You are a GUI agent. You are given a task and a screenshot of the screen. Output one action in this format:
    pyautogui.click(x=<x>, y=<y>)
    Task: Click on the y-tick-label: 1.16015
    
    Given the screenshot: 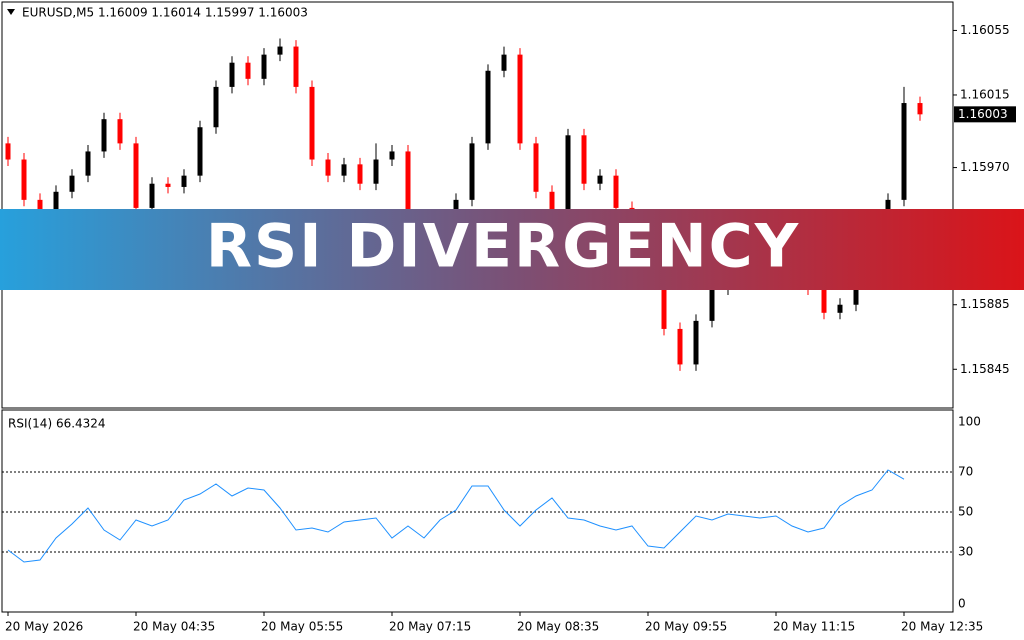 What is the action you would take?
    pyautogui.click(x=985, y=94)
    